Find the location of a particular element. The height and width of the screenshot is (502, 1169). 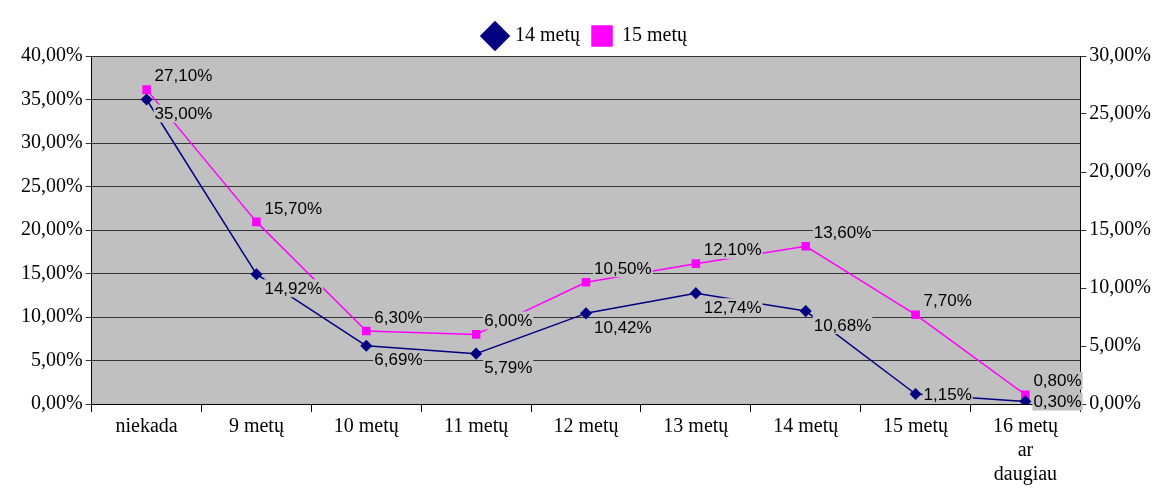

data-label: 6,30% is located at coordinates (398, 317).